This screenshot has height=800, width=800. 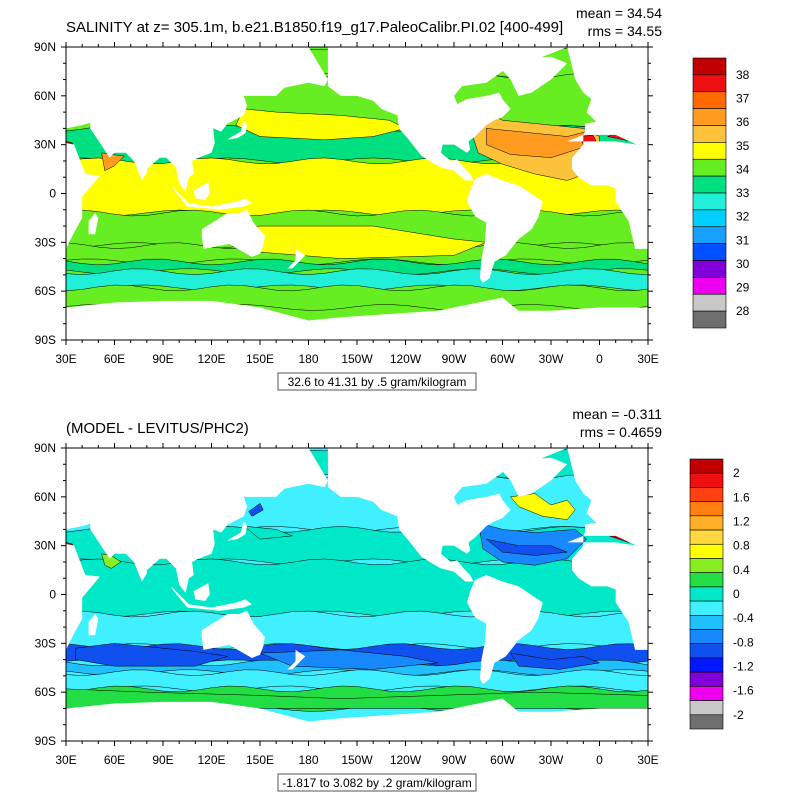 What do you see at coordinates (308, 760) in the screenshot?
I see `x-tick-label: 180` at bounding box center [308, 760].